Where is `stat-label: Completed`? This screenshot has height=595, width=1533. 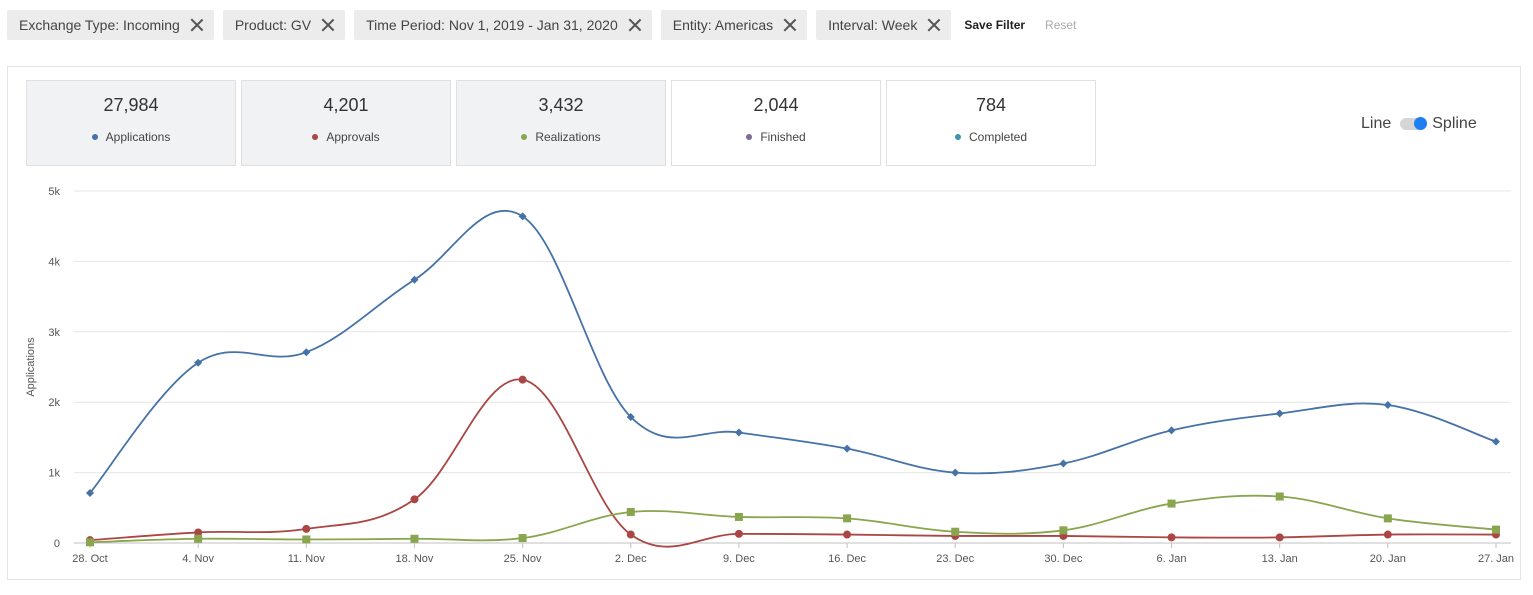
stat-label: Completed is located at coordinates (998, 137).